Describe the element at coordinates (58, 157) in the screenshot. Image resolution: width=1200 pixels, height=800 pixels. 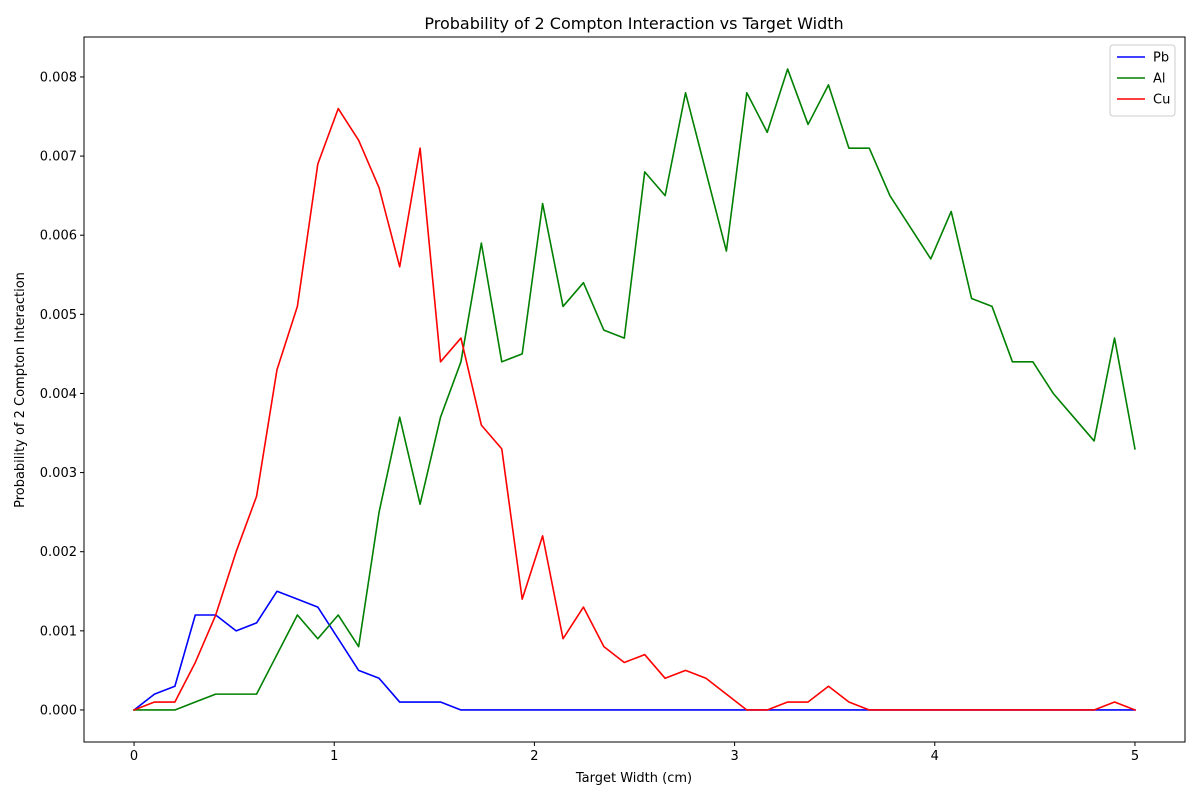
I see `y-tick-label: 0.007` at that location.